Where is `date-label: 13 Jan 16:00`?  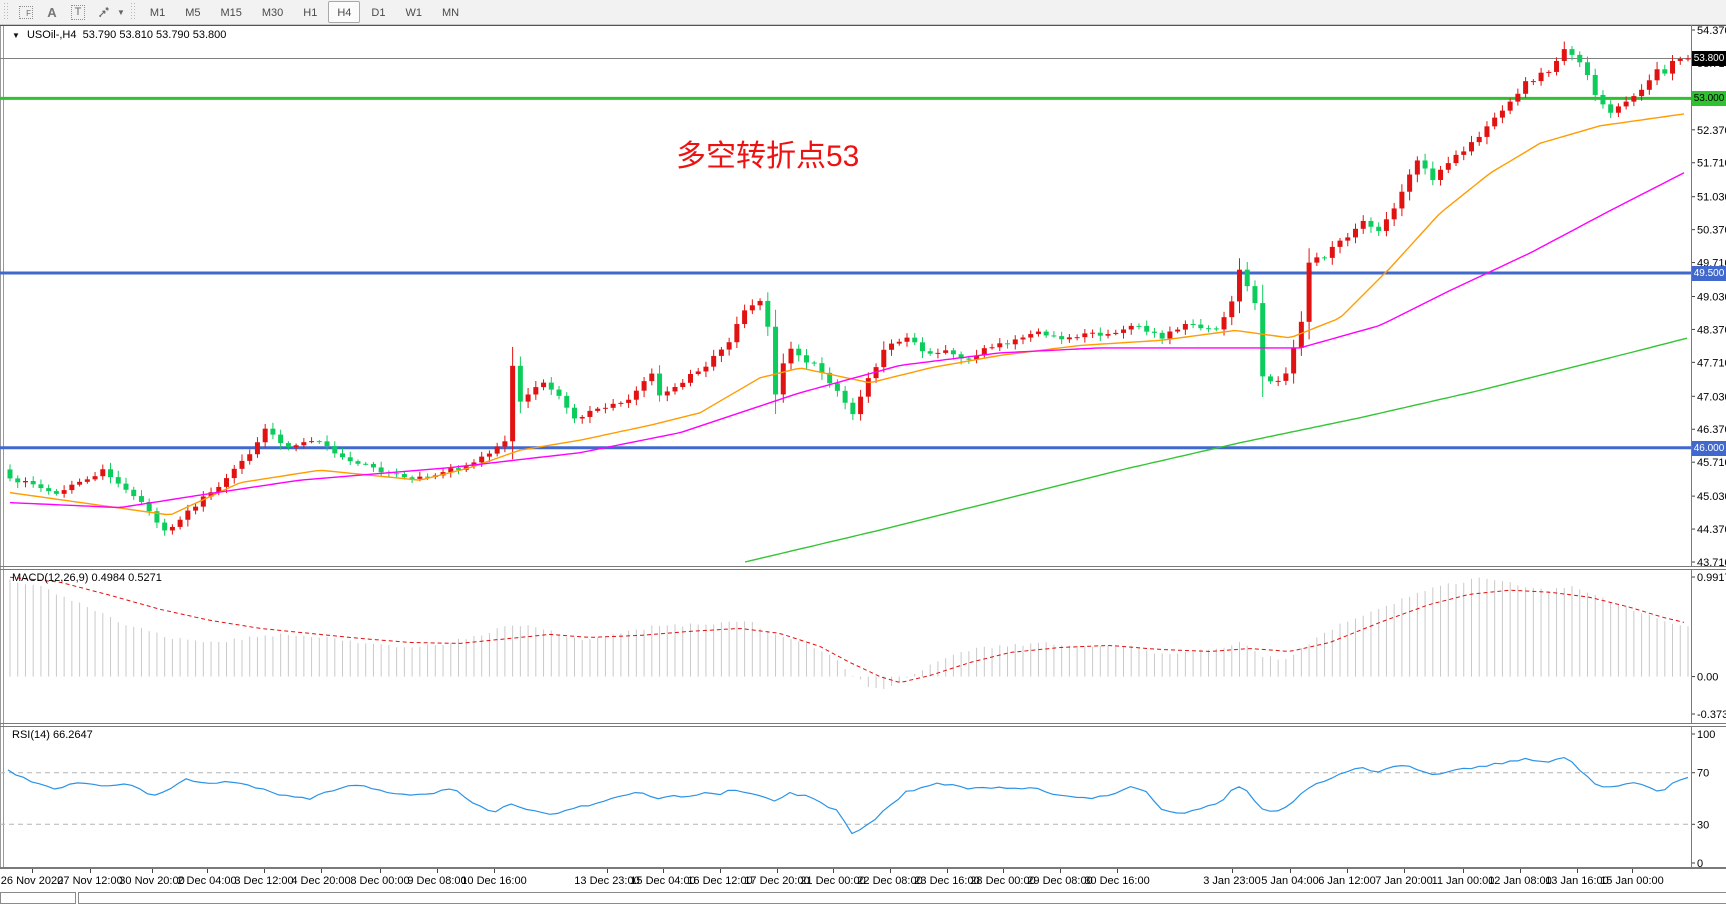
date-label: 13 Jan 16:00 is located at coordinates (1577, 881).